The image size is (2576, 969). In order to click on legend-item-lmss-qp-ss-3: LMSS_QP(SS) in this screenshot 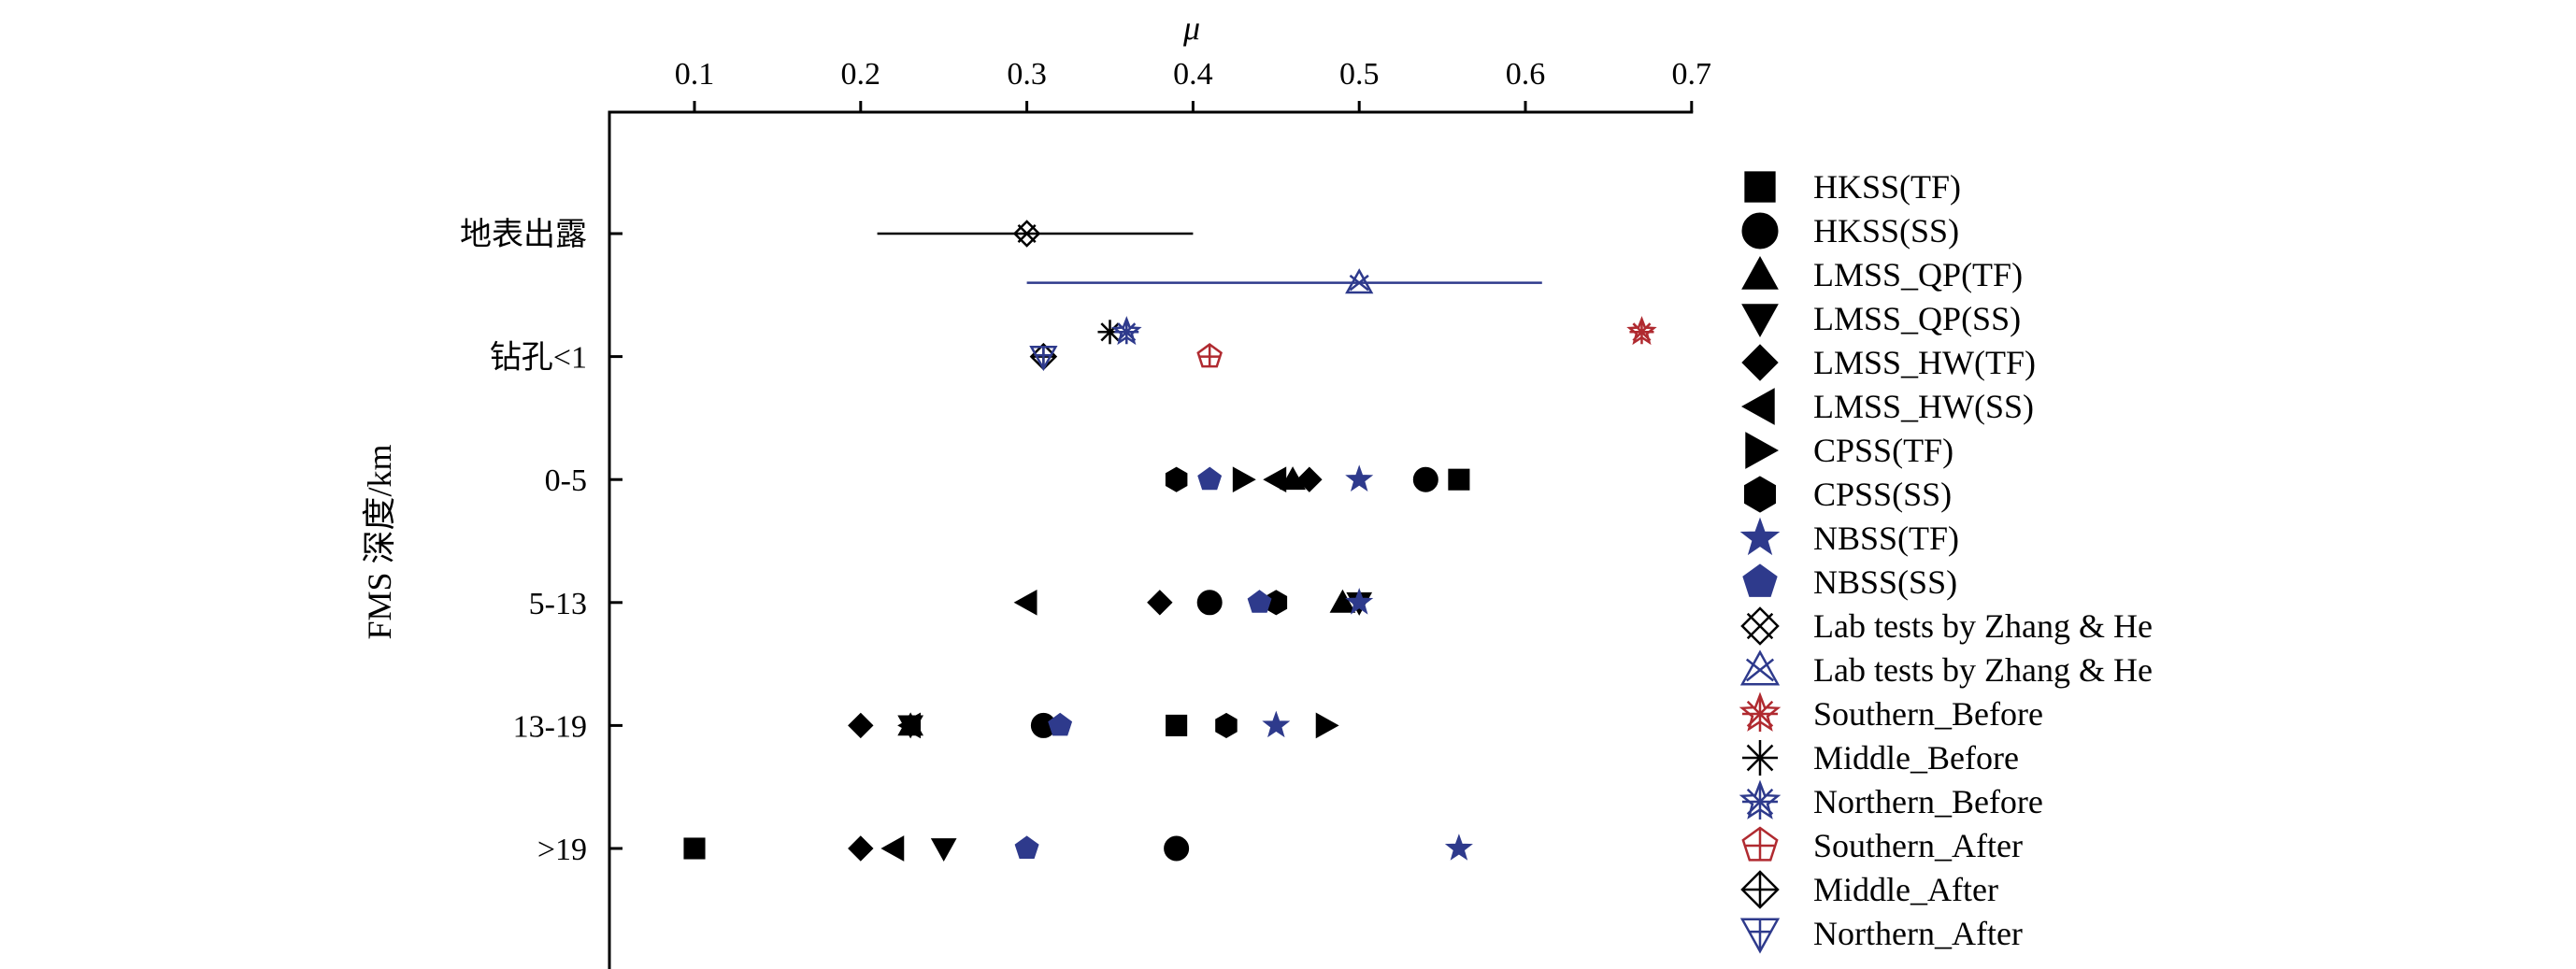, I will do `click(1881, 319)`.